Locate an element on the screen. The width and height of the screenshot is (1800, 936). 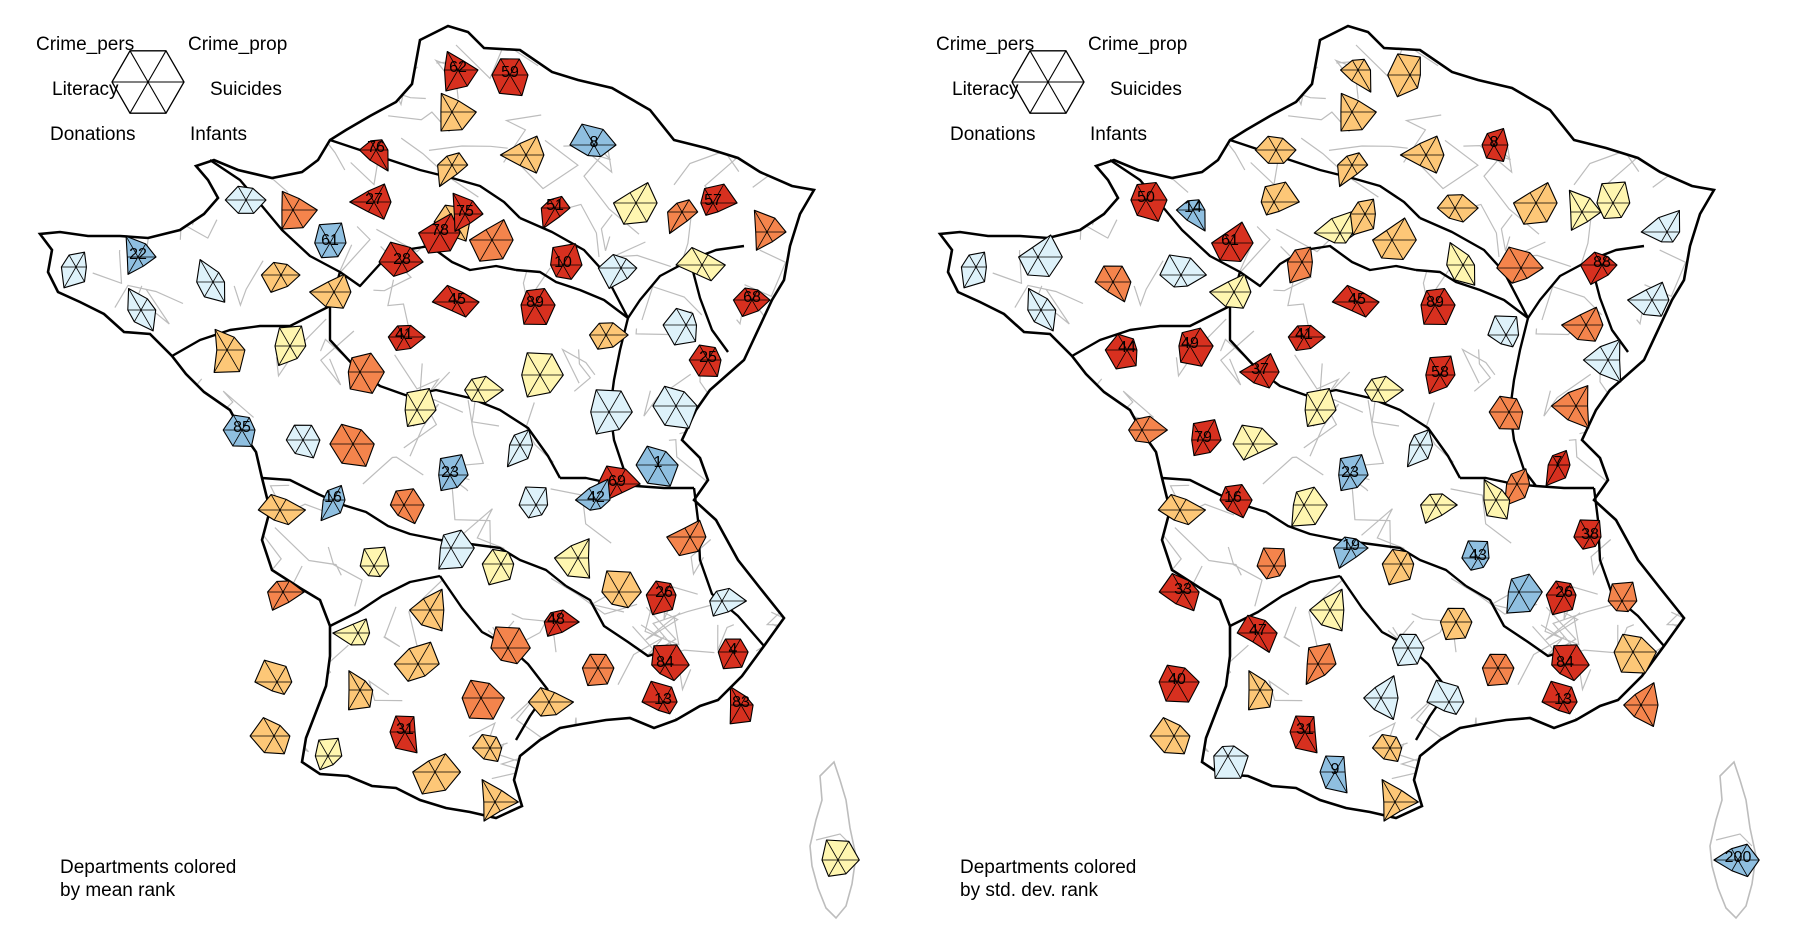
department-glyph: 22 is located at coordinates (141, 255).